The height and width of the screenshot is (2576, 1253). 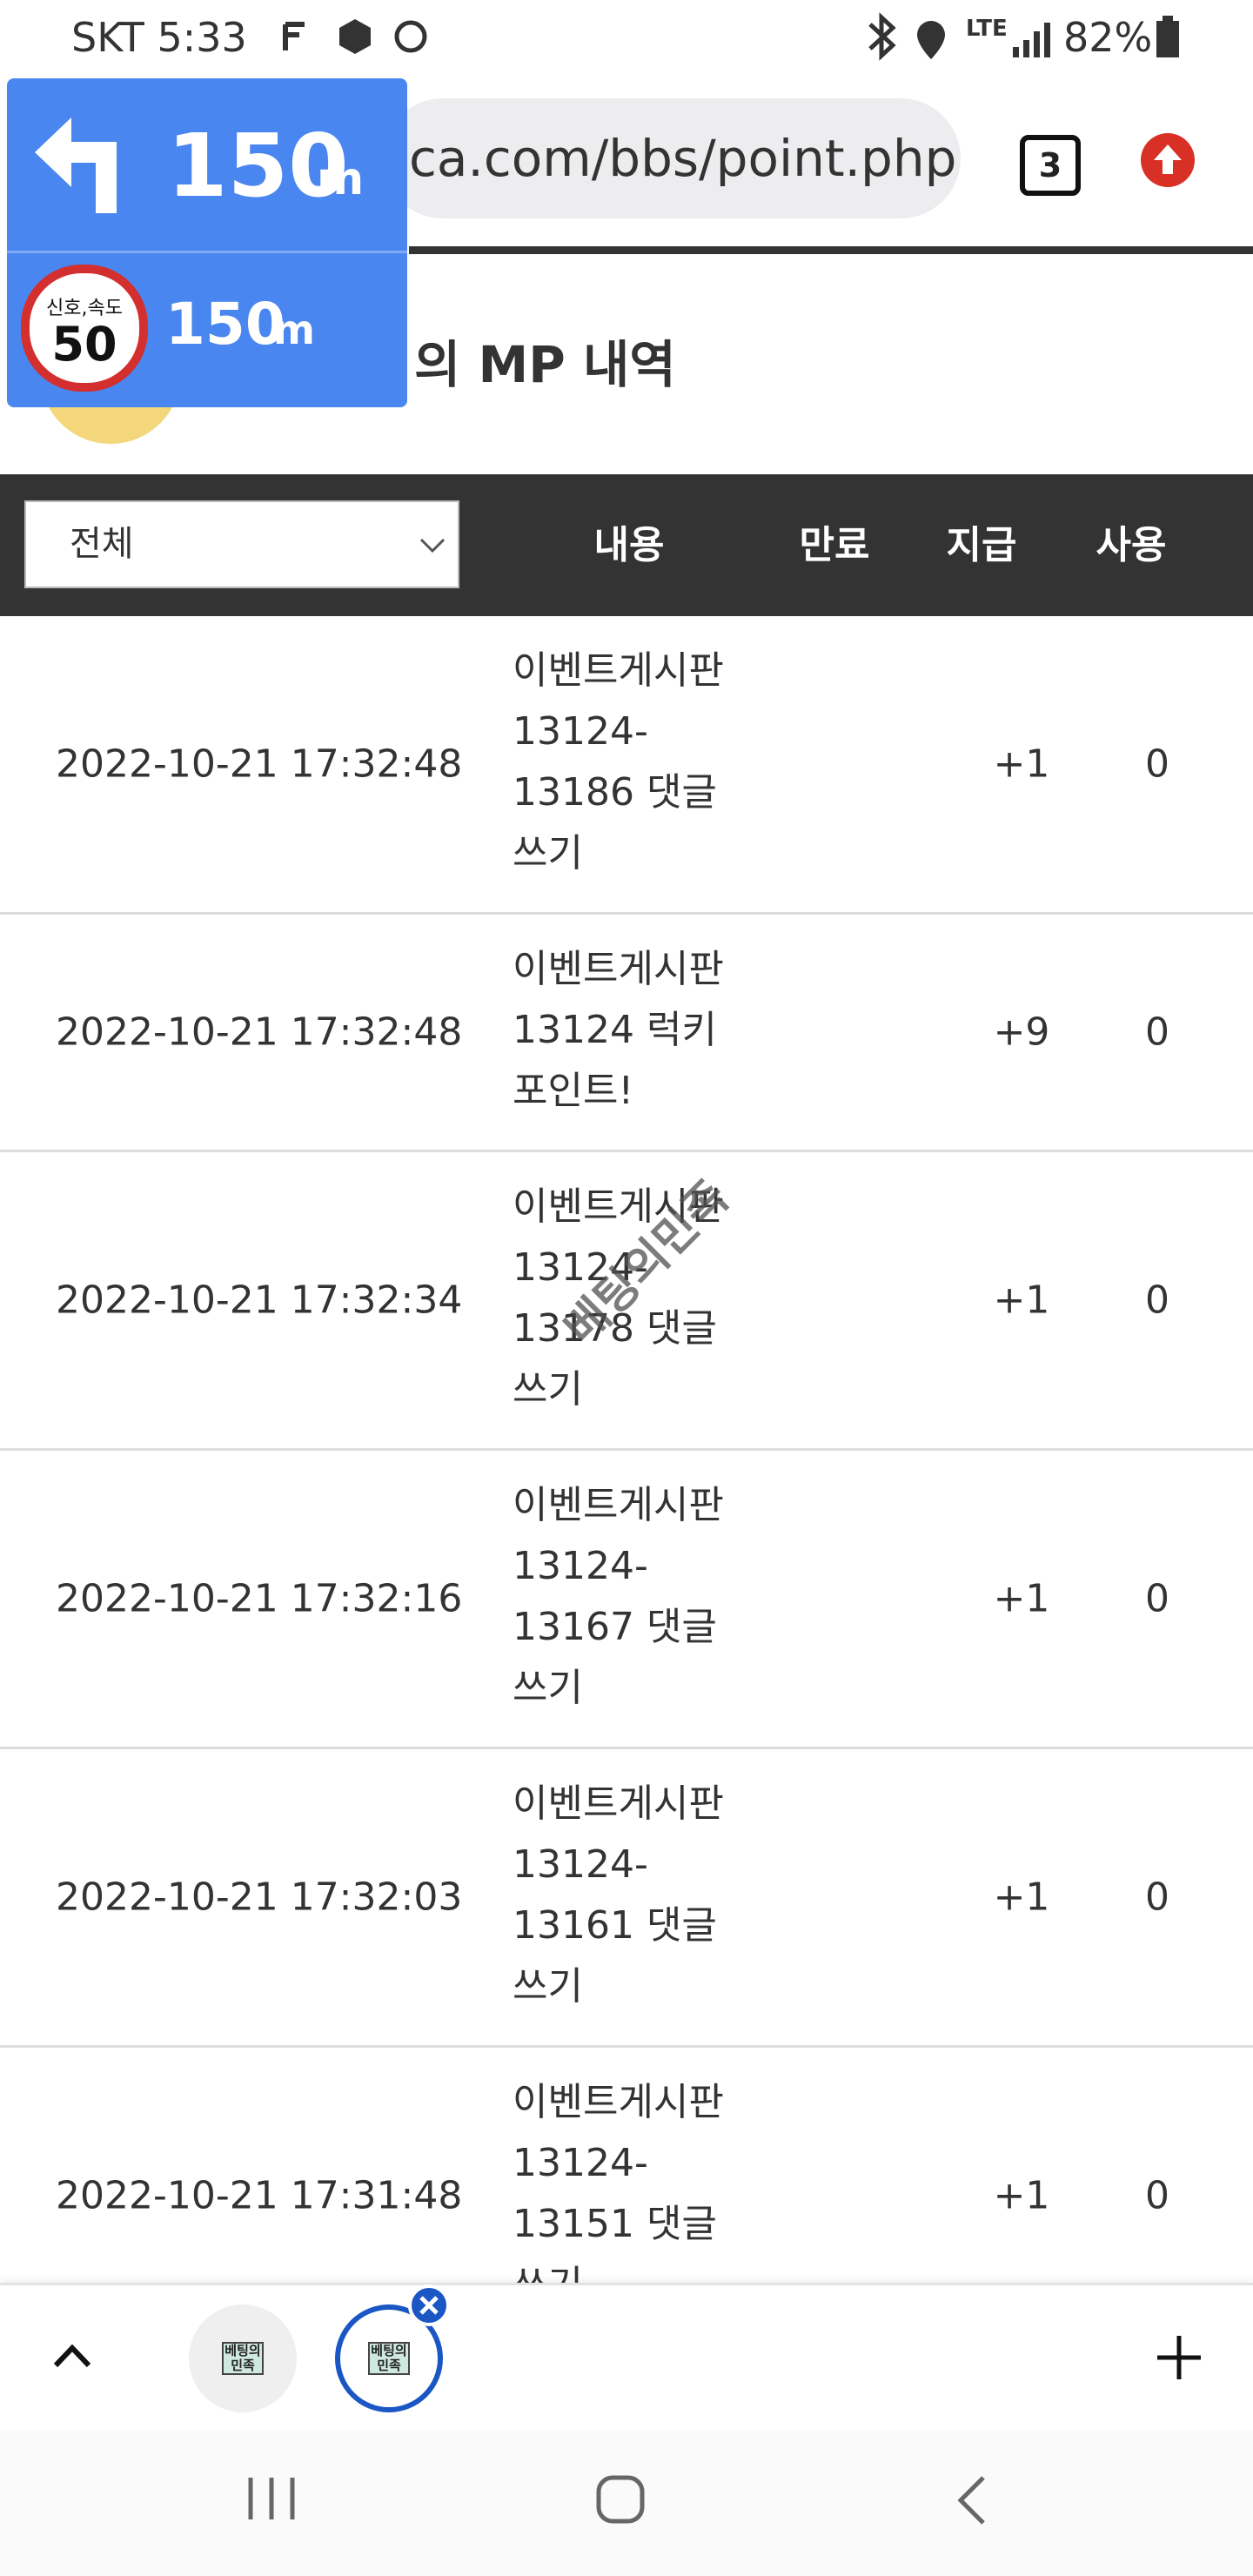 I want to click on turn-arrow, so click(x=76, y=165).